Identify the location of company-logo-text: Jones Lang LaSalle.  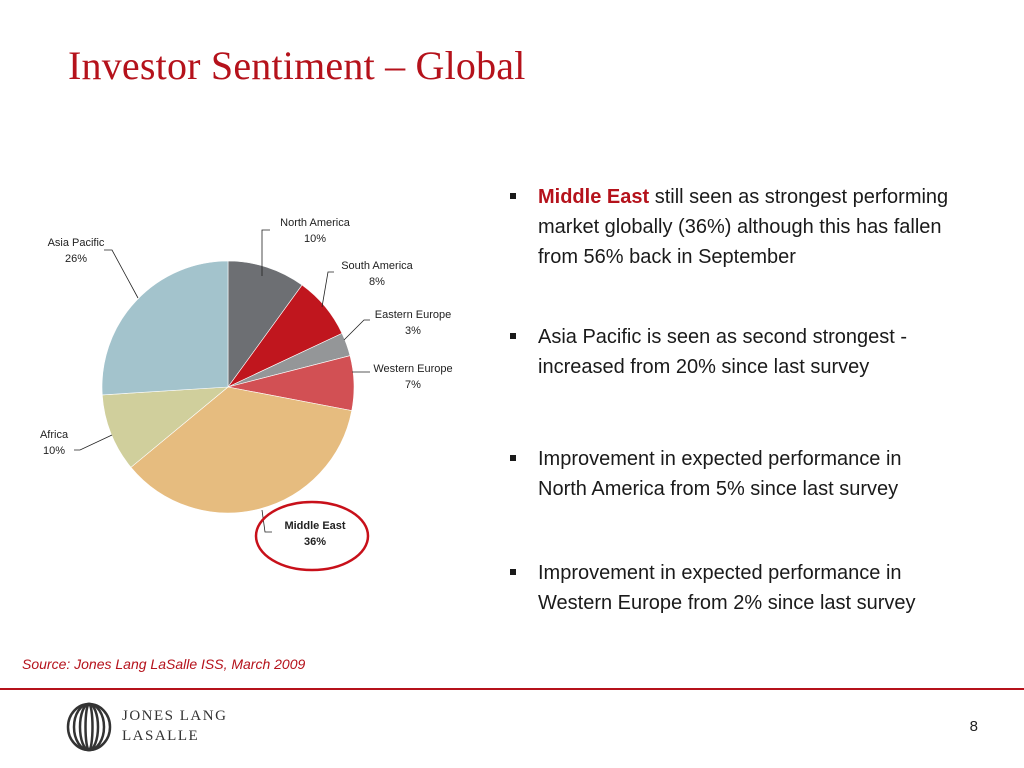
(174, 726).